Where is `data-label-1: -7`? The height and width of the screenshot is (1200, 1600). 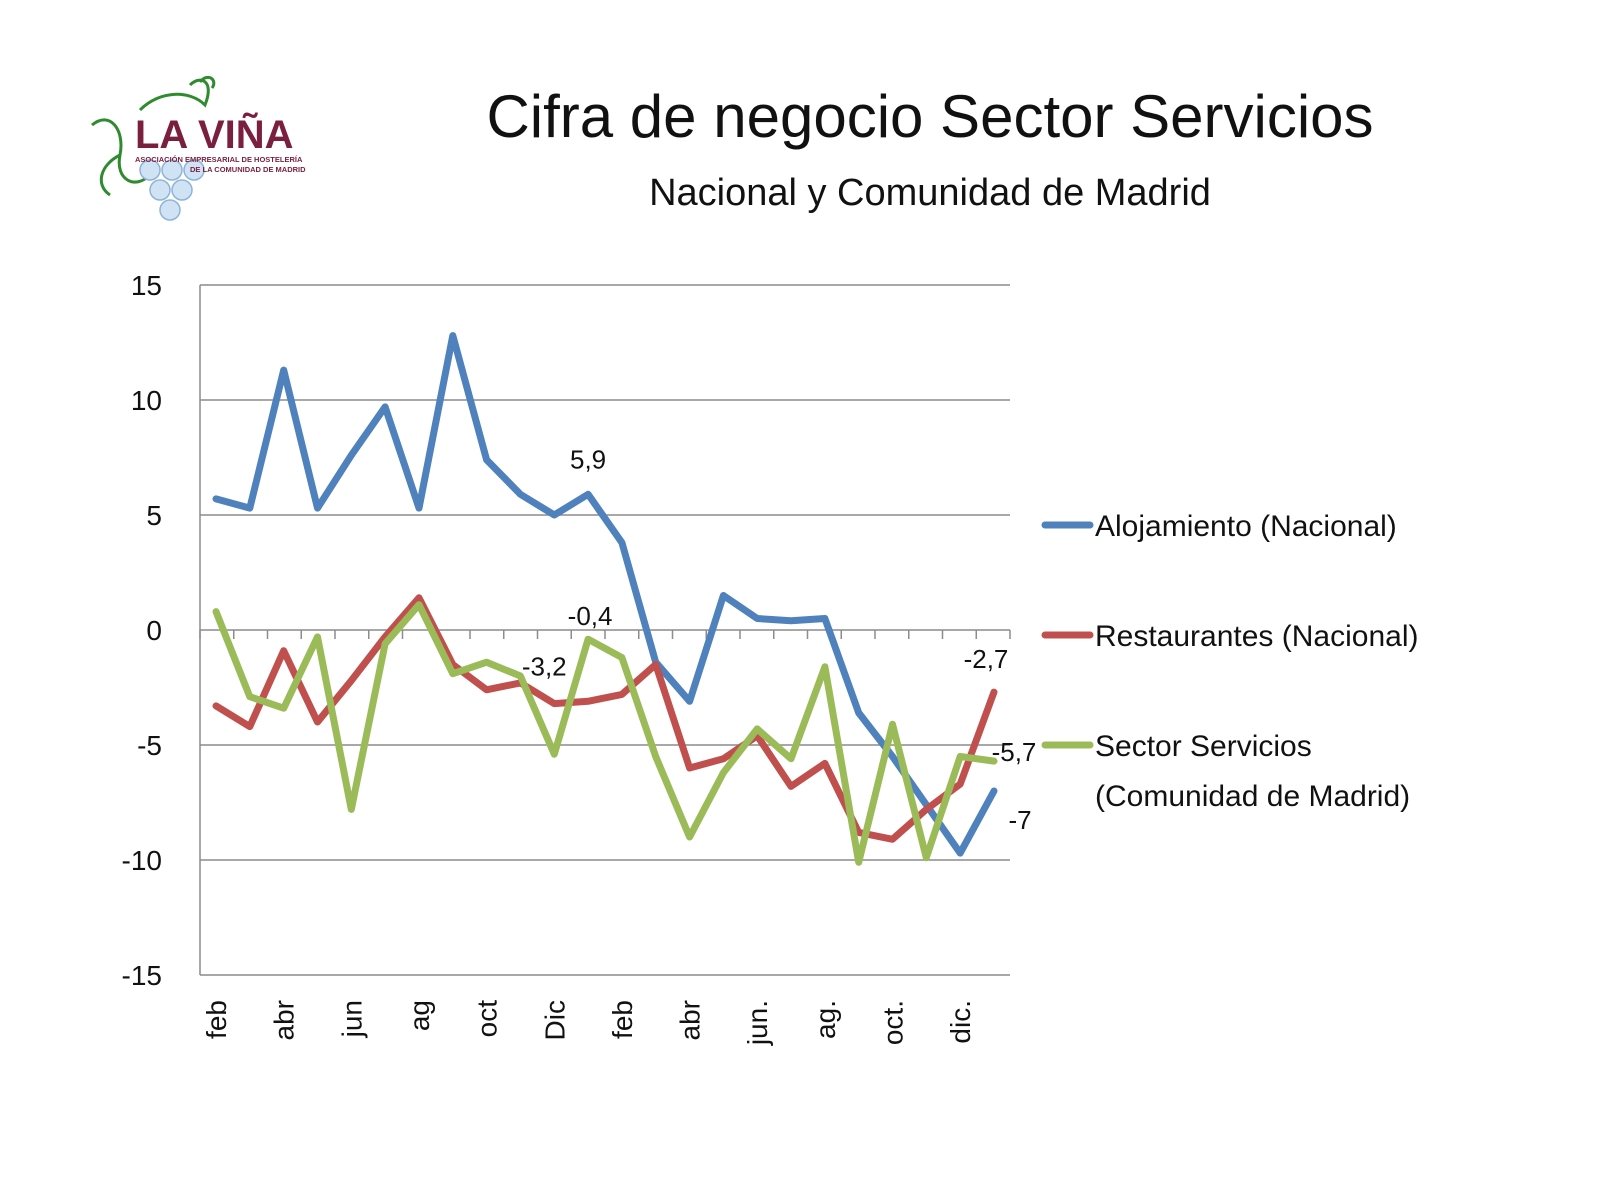 data-label-1: -7 is located at coordinates (1019, 820).